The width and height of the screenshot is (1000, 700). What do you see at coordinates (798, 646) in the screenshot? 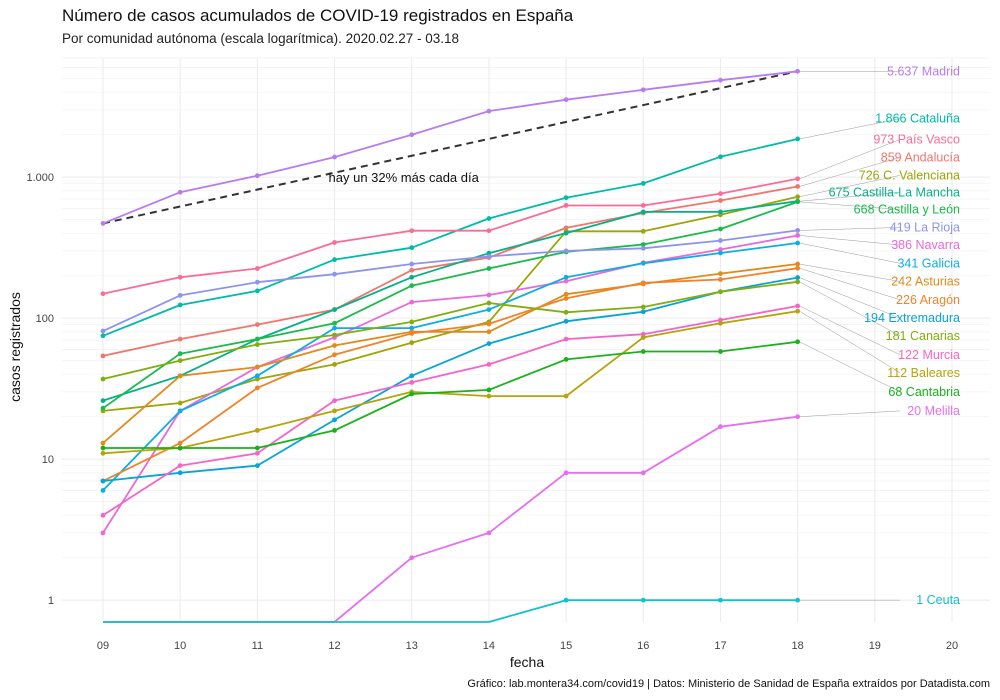
I see `x-tick-label: 18` at bounding box center [798, 646].